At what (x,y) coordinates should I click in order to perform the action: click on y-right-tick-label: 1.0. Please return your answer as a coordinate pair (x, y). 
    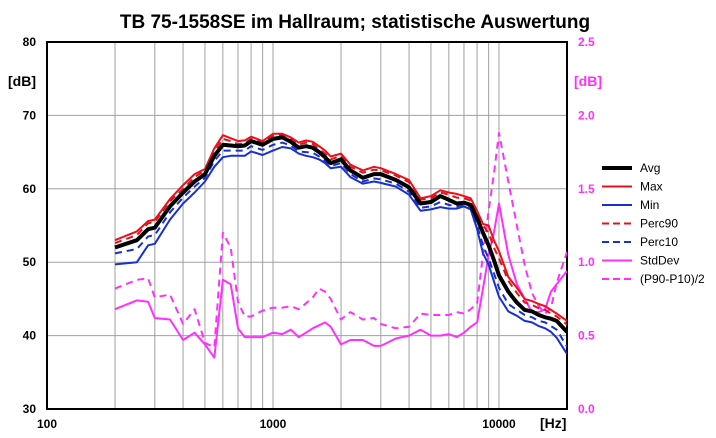
    Looking at the image, I should click on (586, 262).